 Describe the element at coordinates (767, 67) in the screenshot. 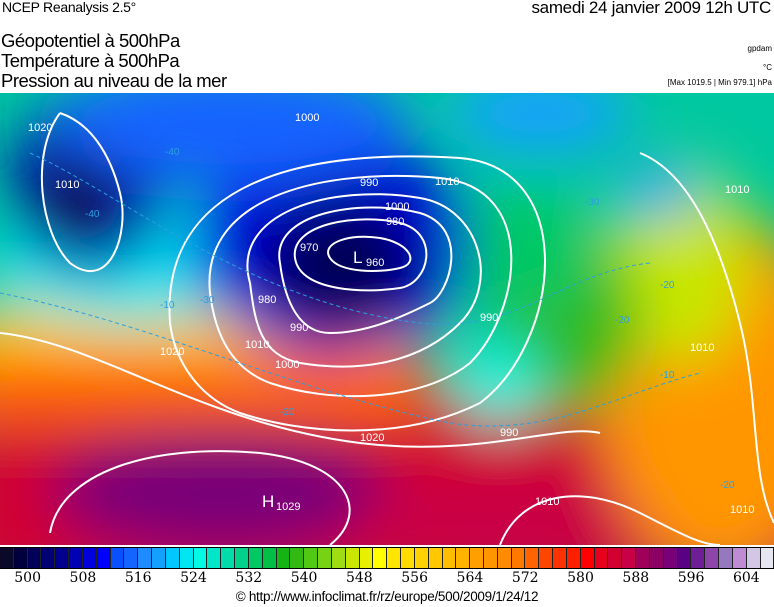

I see `unit-temperature: °C` at that location.